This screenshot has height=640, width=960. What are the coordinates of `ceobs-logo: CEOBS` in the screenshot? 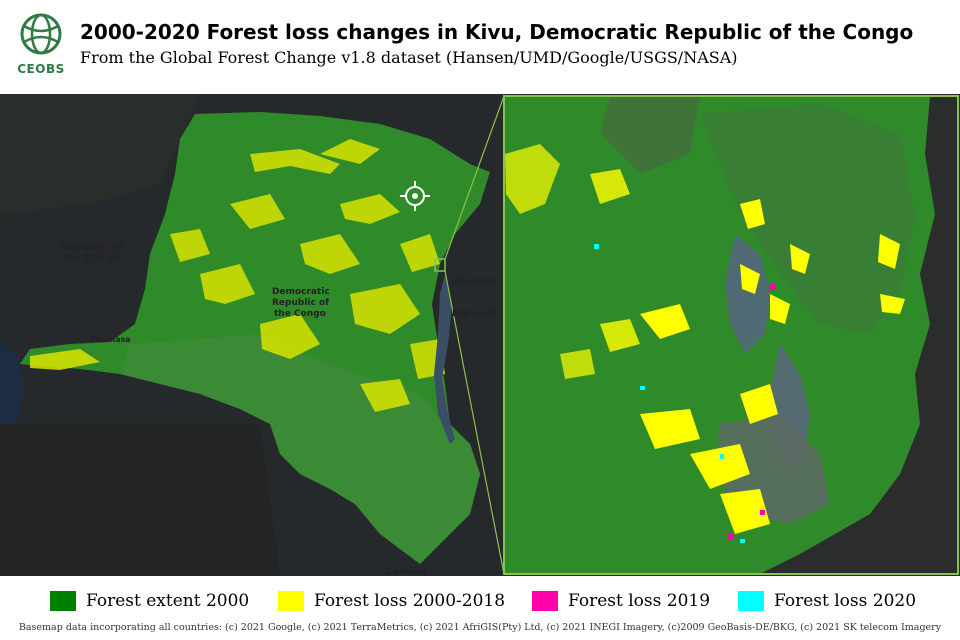 It's located at (41, 47).